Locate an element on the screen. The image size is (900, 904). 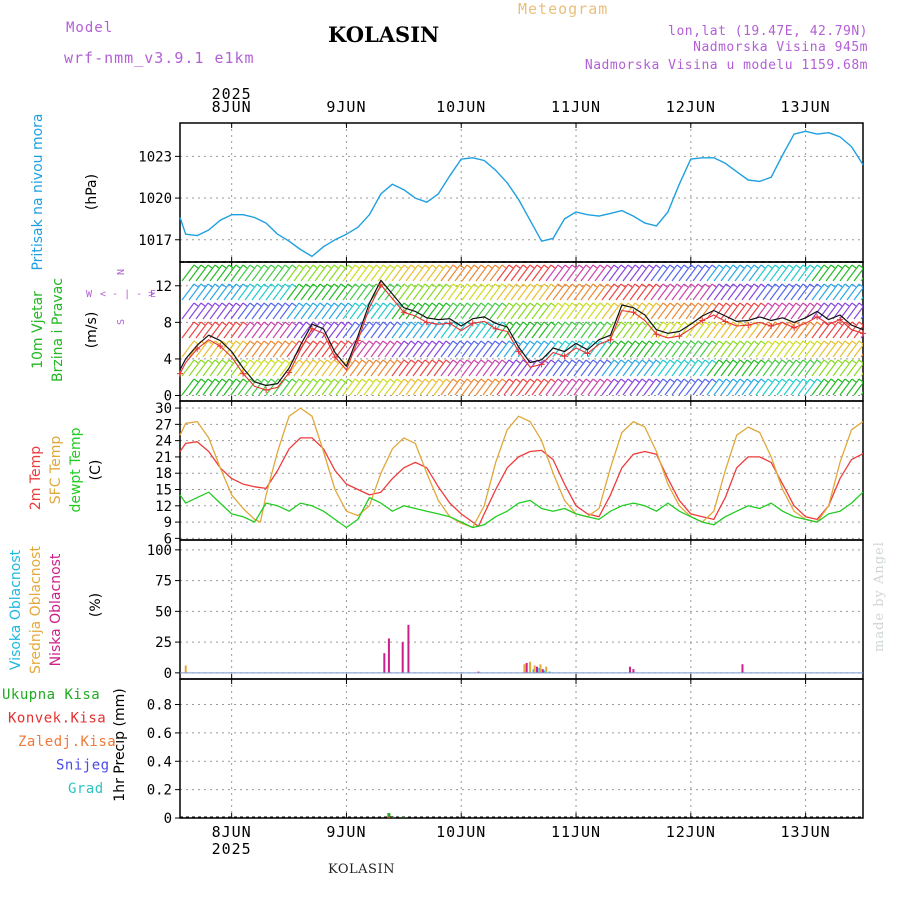
x-tick-label-top: 11JUN is located at coordinates (576, 107).